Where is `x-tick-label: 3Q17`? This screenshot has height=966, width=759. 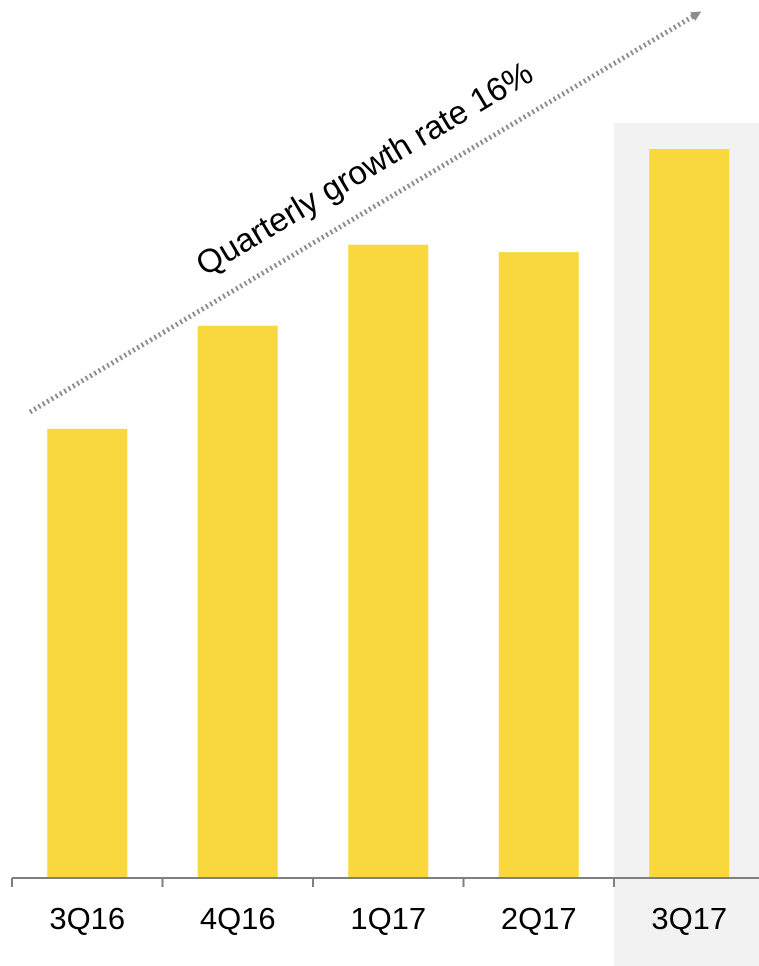 x-tick-label: 3Q17 is located at coordinates (689, 918).